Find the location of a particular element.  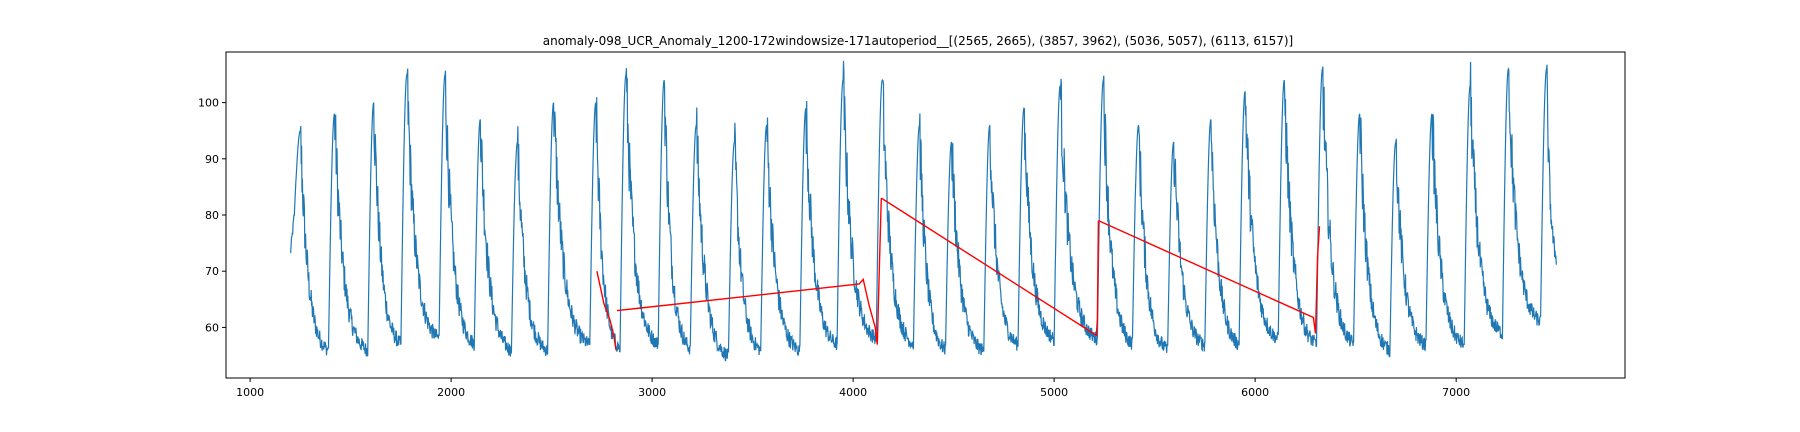

y-axis: 60 70 80 90 100 is located at coordinates (212, 215).